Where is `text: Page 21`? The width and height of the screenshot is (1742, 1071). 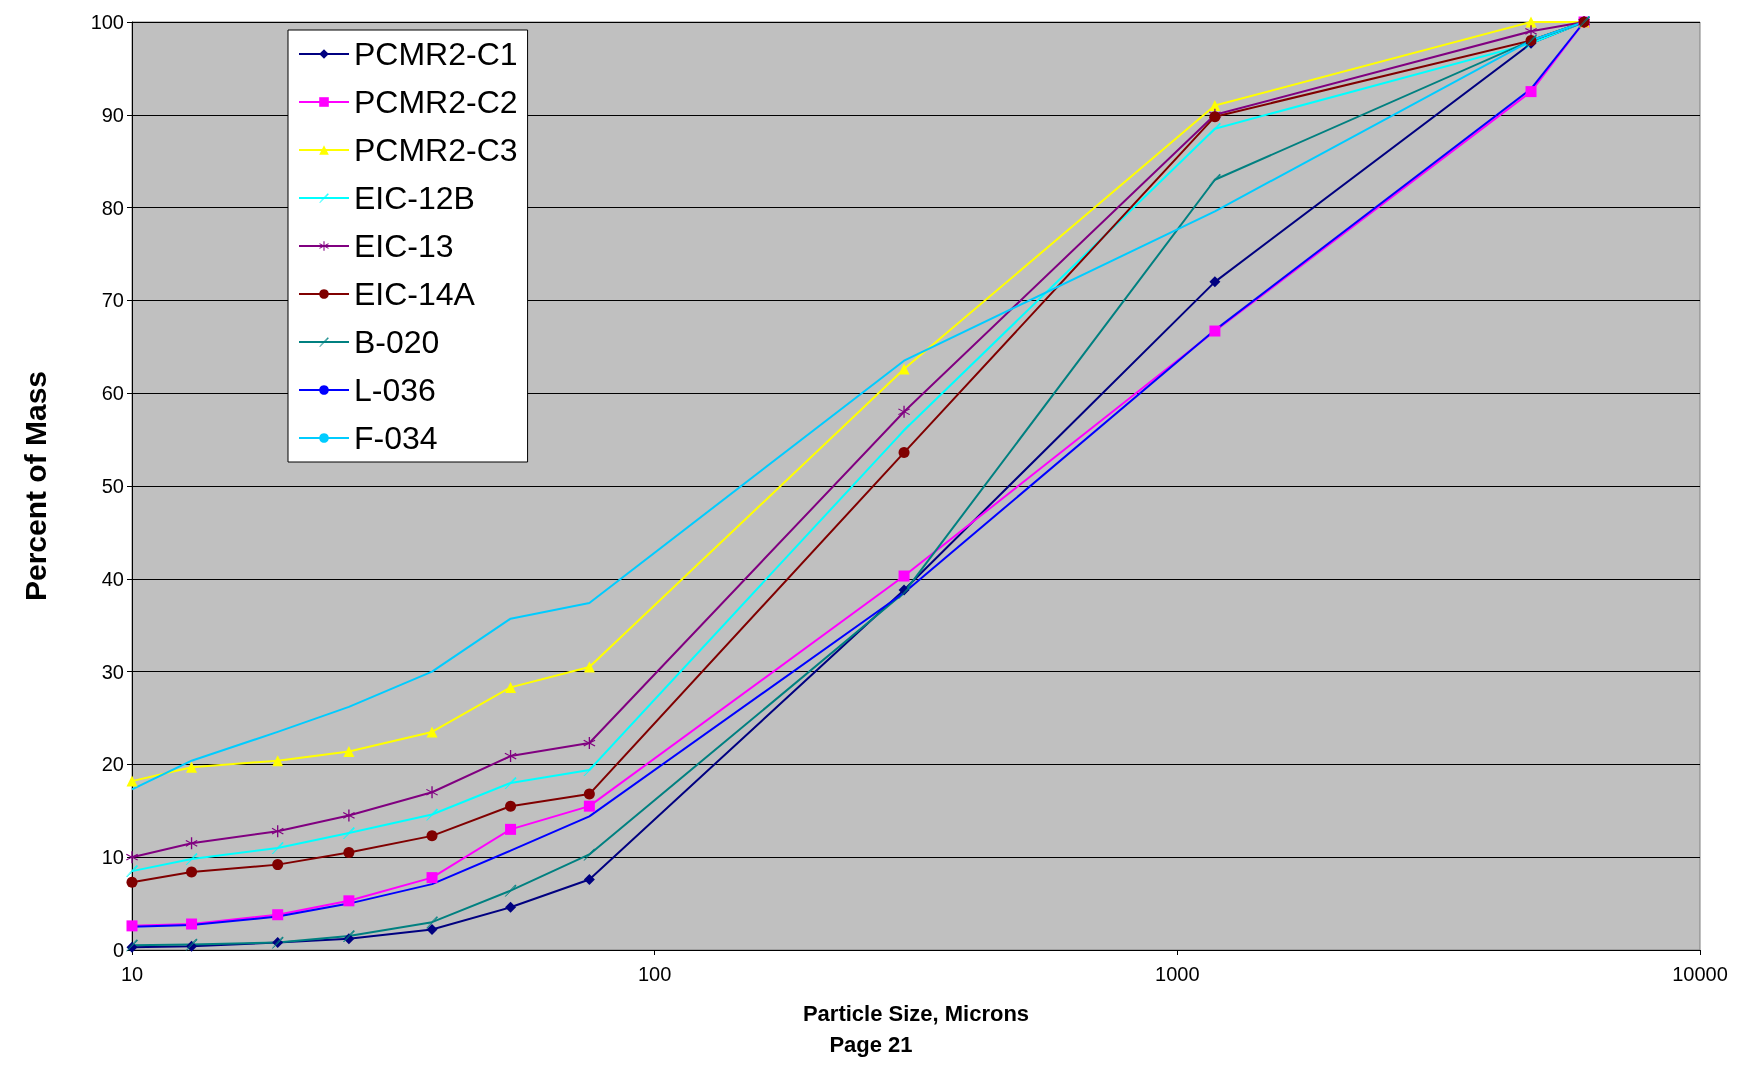 text: Page 21 is located at coordinates (871, 1044).